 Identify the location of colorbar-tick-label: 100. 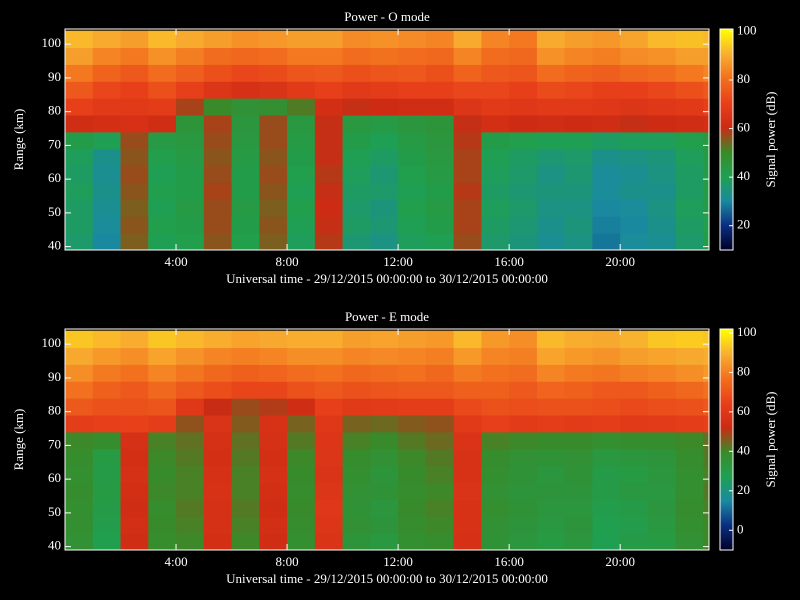
(747, 331).